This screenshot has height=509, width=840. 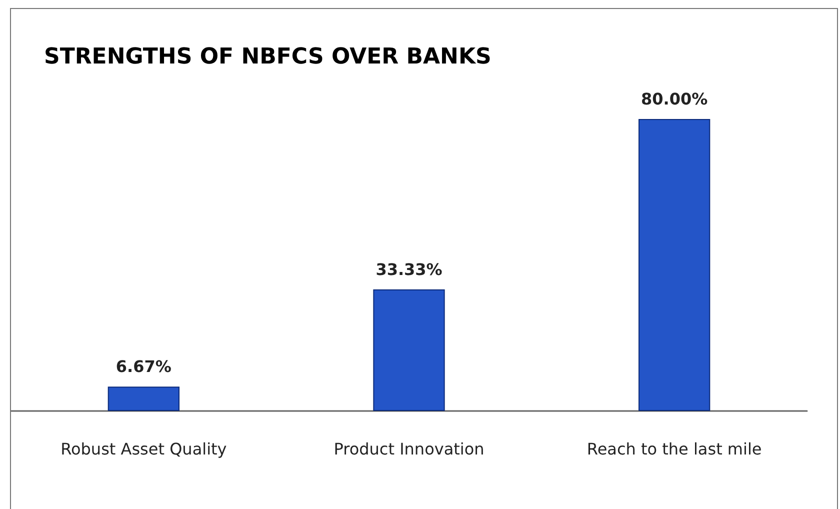 I want to click on data-label: 6.67%, so click(x=144, y=366).